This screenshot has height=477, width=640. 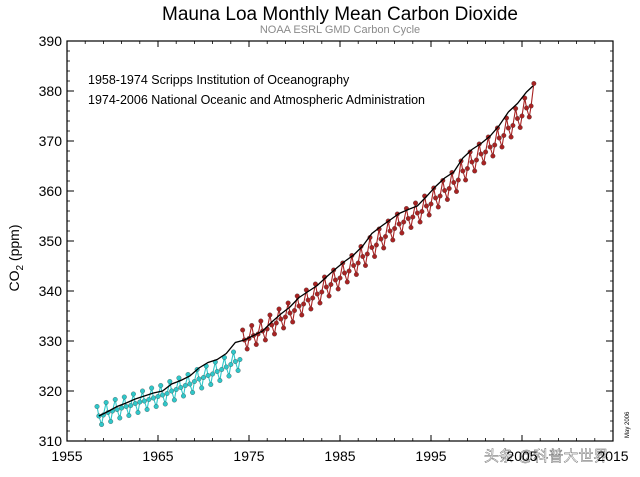 What do you see at coordinates (51, 191) in the screenshot?
I see `y-tick-label: 360` at bounding box center [51, 191].